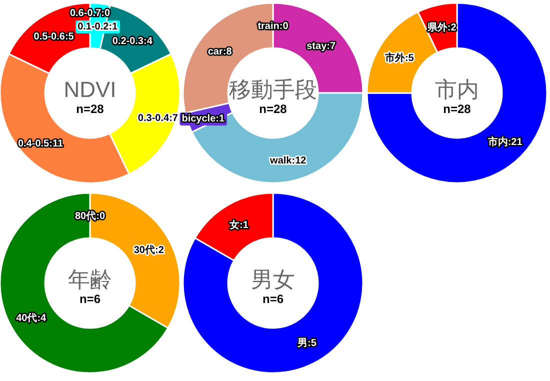 The height and width of the screenshot is (381, 550). I want to click on text: 移動手段, so click(273, 89).